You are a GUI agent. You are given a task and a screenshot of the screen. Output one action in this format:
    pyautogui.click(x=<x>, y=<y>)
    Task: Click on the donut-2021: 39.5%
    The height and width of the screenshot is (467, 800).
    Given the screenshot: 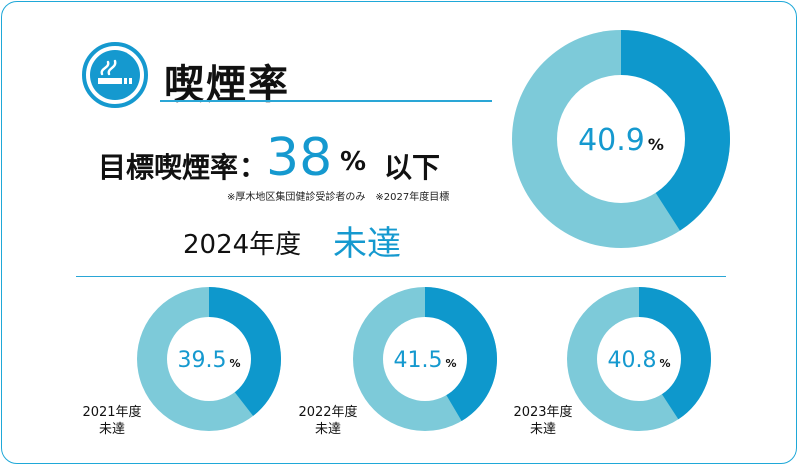 What is the action you would take?
    pyautogui.click(x=209, y=359)
    